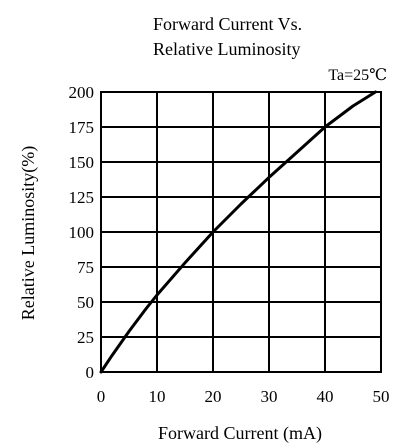  What do you see at coordinates (101, 396) in the screenshot?
I see `x-tick-label: 0` at bounding box center [101, 396].